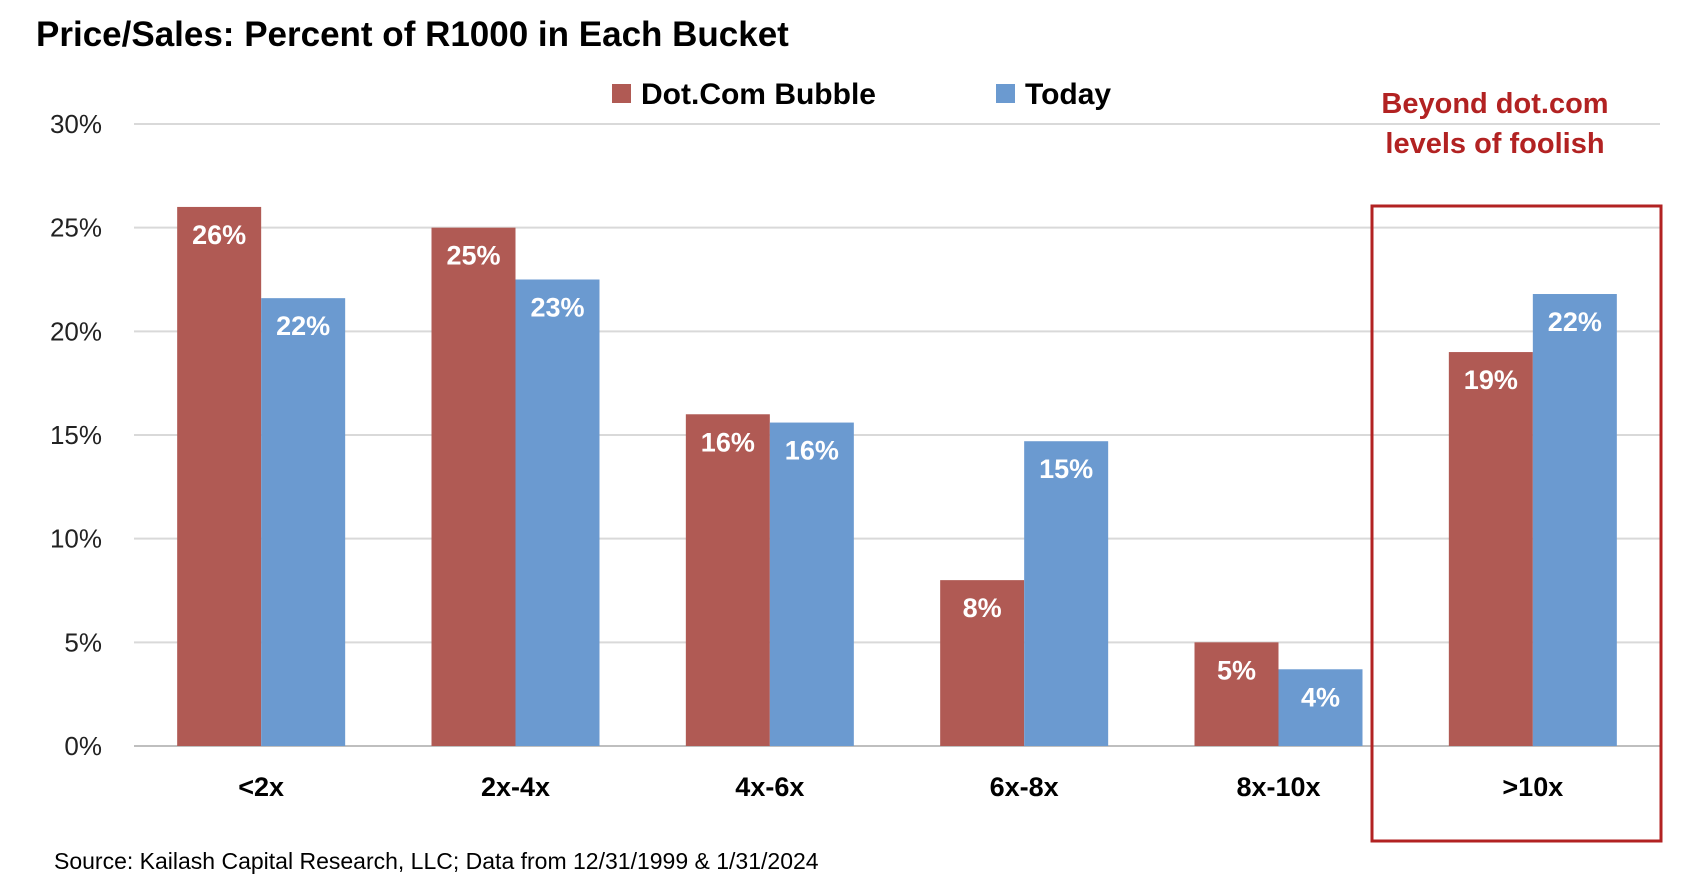 This screenshot has width=1696, height=884. What do you see at coordinates (76, 124) in the screenshot?
I see `y-tick-label: 30%` at bounding box center [76, 124].